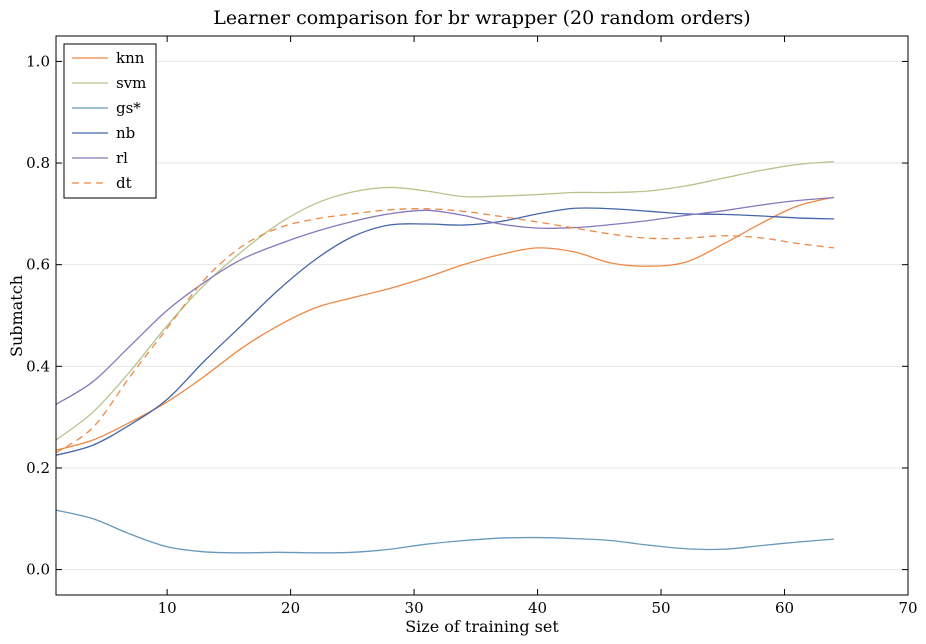  I want to click on legend-label: rl, so click(122, 158).